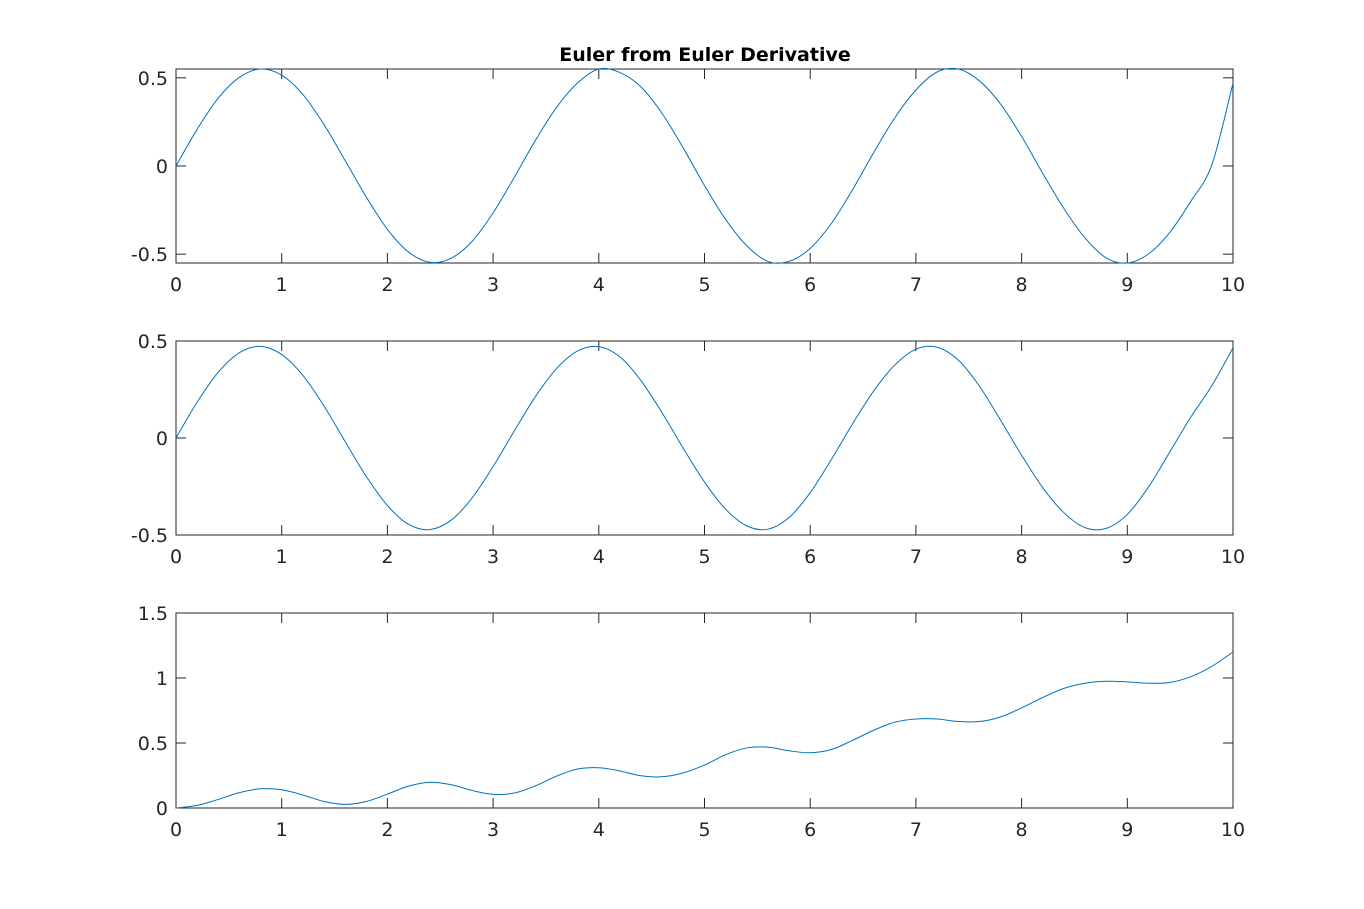 Image resolution: width=1364 pixels, height=909 pixels. I want to click on y-tick-label: 1, so click(162, 679).